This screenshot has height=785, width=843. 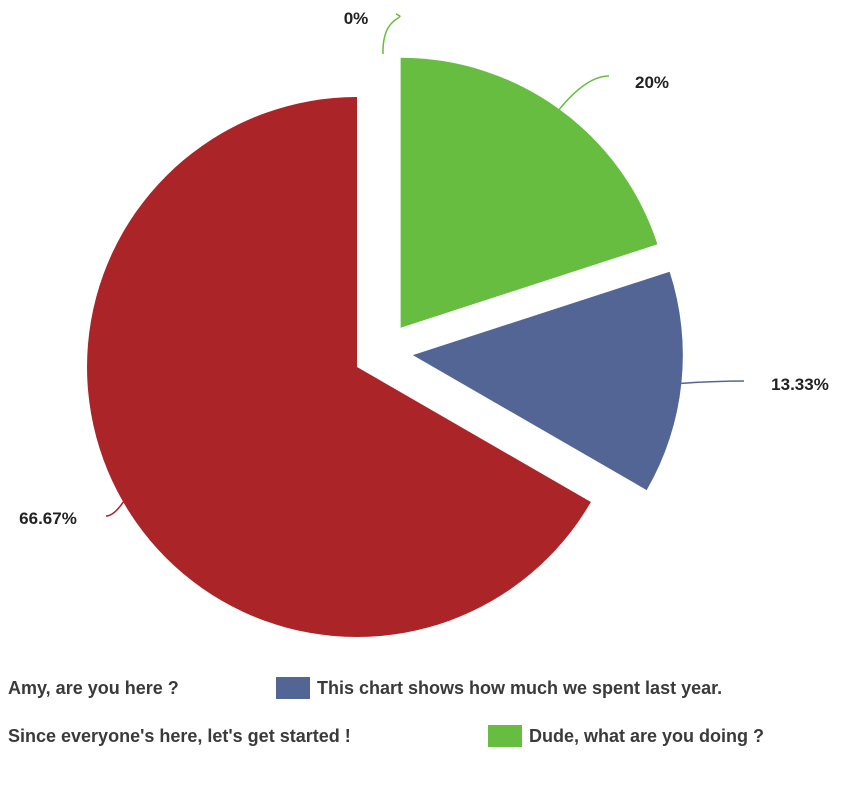 What do you see at coordinates (48, 518) in the screenshot?
I see `slice-label-2: 66.67%` at bounding box center [48, 518].